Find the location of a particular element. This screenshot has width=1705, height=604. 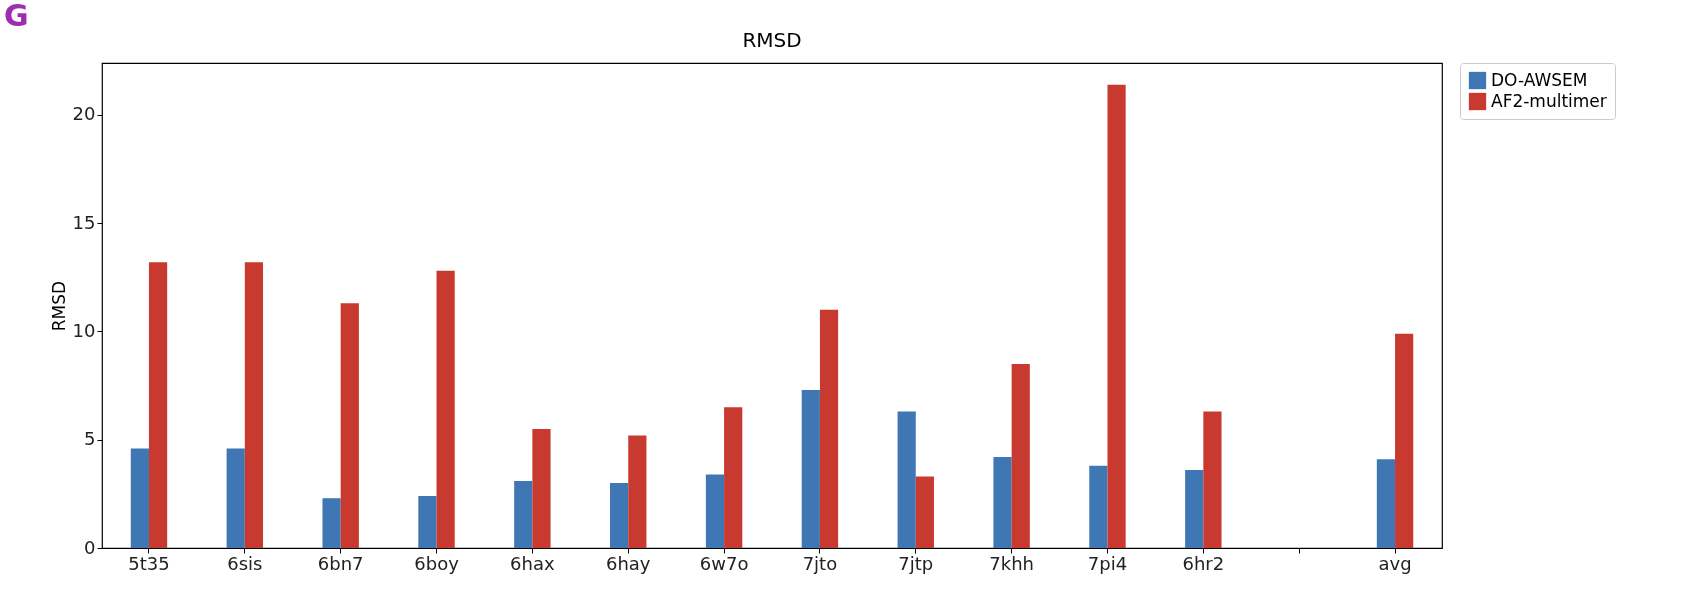

y-tick-label: 10 is located at coordinates (84, 330).